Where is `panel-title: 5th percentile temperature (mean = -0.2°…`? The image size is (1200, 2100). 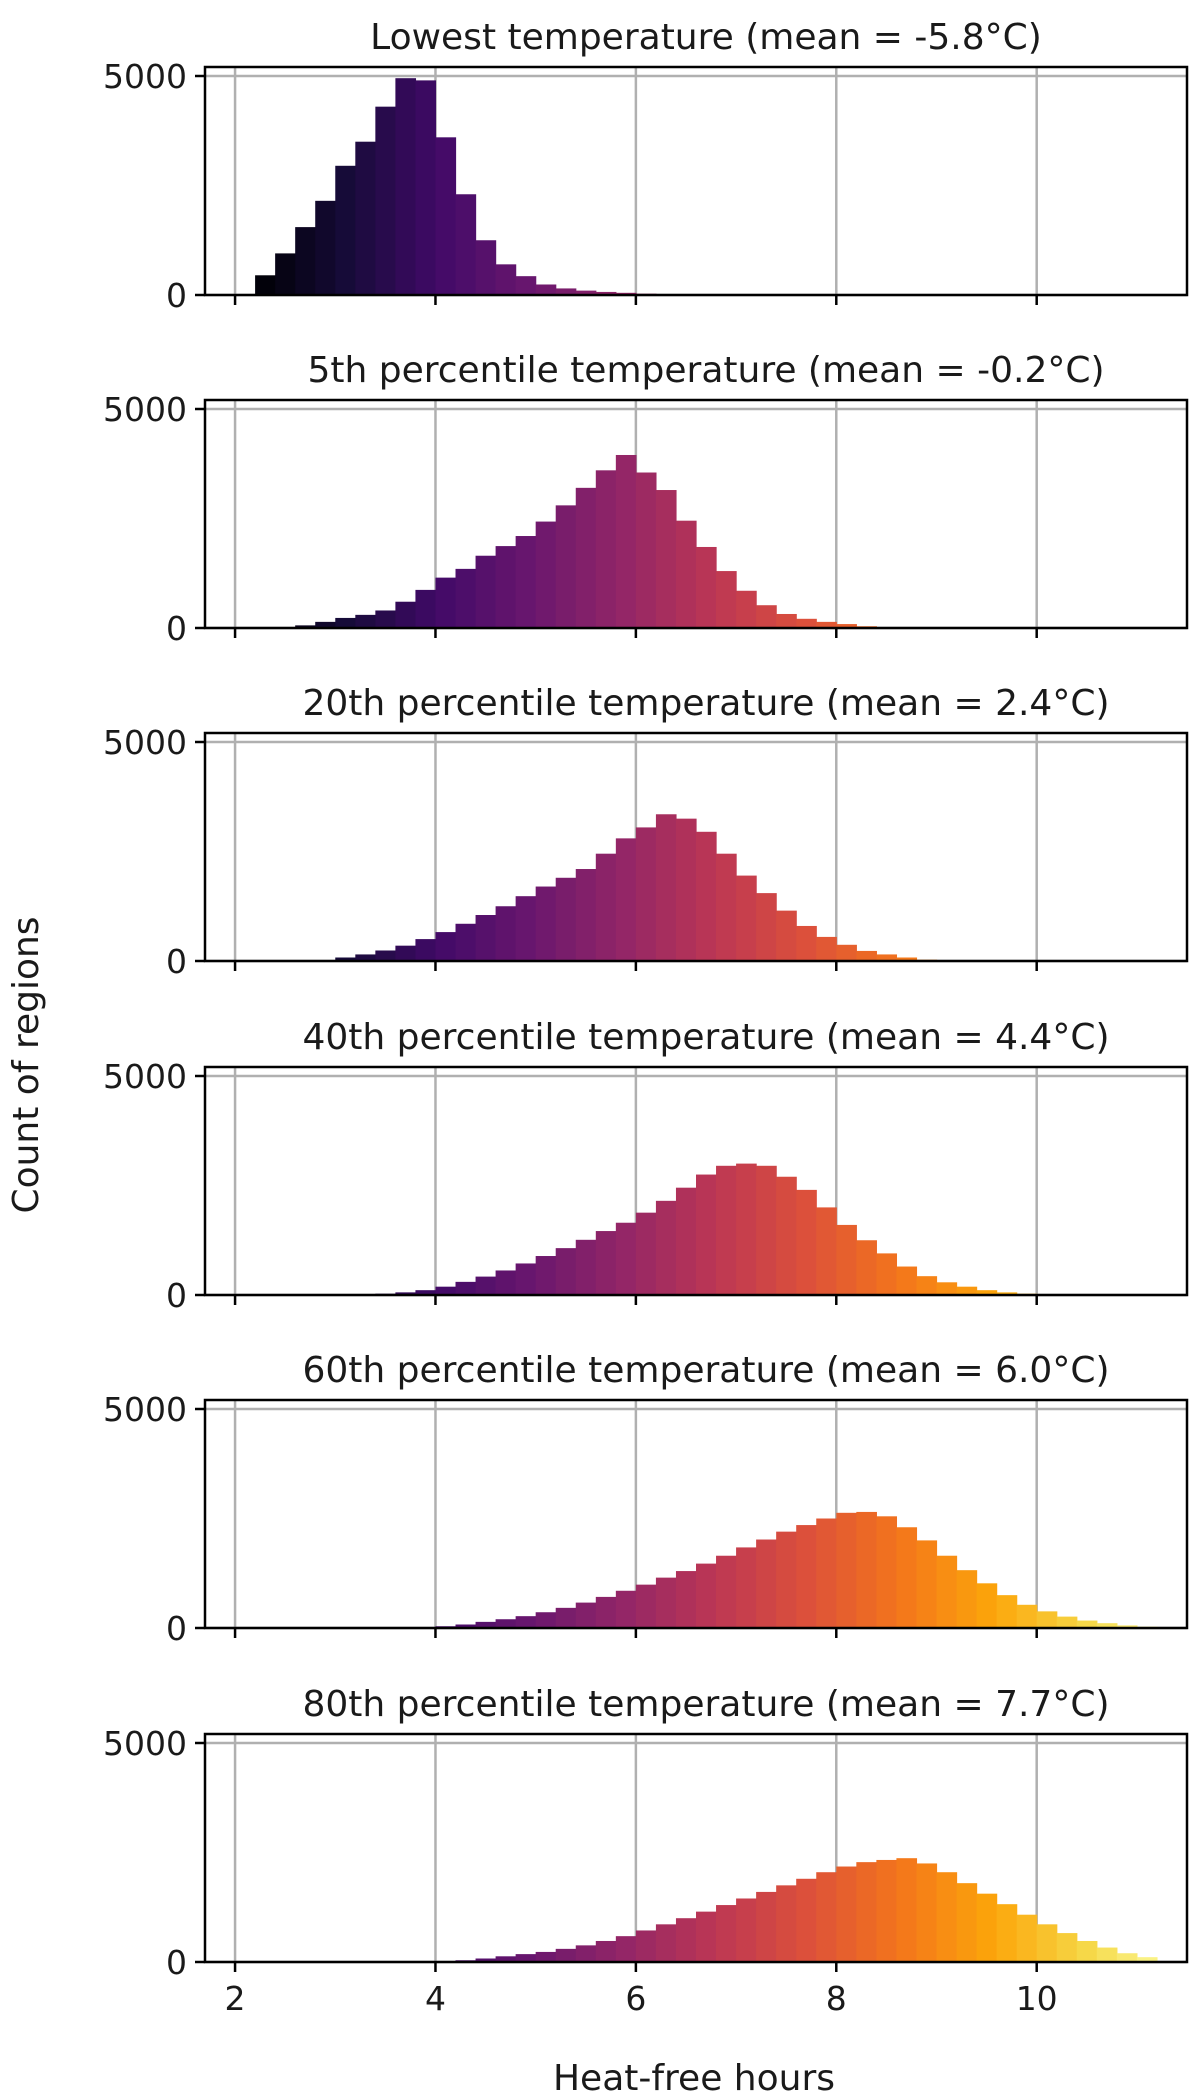
panel-title: 5th percentile temperature (mean = -0.2°… is located at coordinates (705, 370).